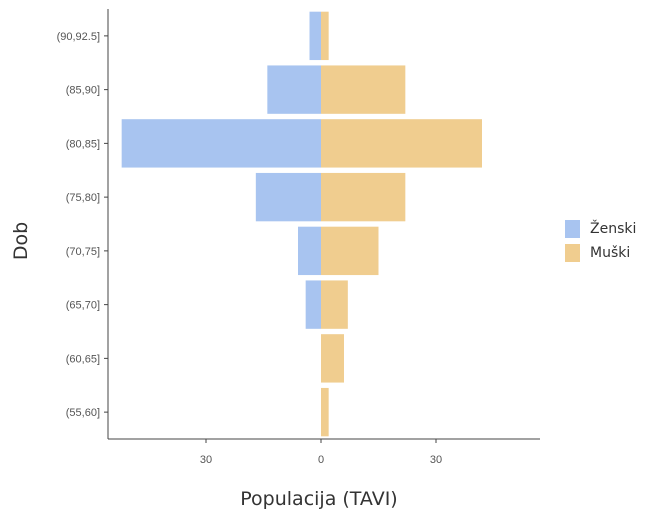 Image resolution: width=653 pixels, height=513 pixels. What do you see at coordinates (600, 240) in the screenshot?
I see `legend: Ženski Muški` at bounding box center [600, 240].